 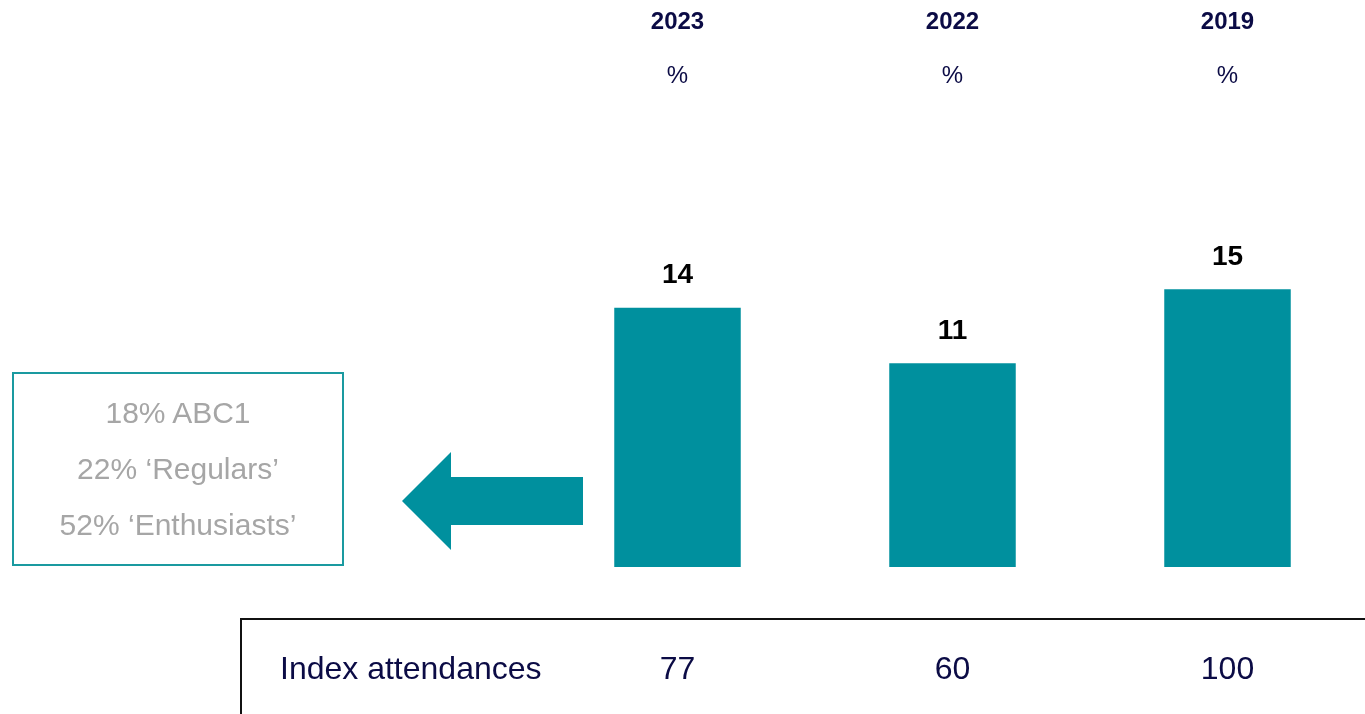 What do you see at coordinates (677, 21) in the screenshot?
I see `x-tick-label: 2023` at bounding box center [677, 21].